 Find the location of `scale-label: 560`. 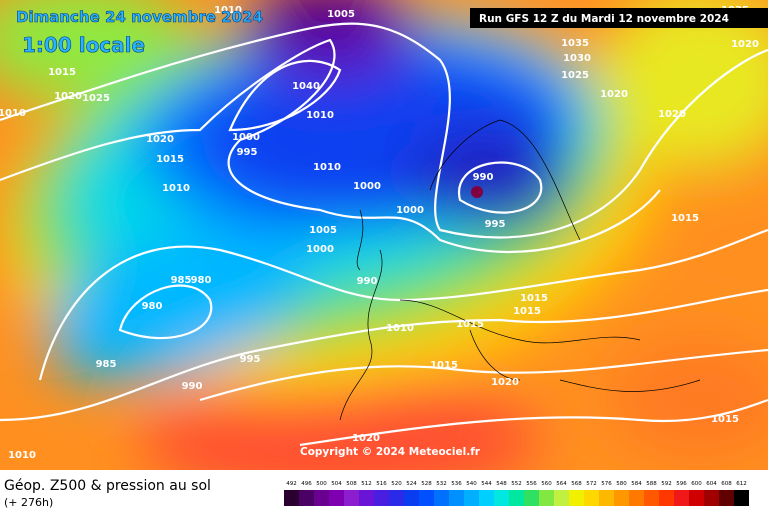

scale-label: 560 is located at coordinates (546, 484).